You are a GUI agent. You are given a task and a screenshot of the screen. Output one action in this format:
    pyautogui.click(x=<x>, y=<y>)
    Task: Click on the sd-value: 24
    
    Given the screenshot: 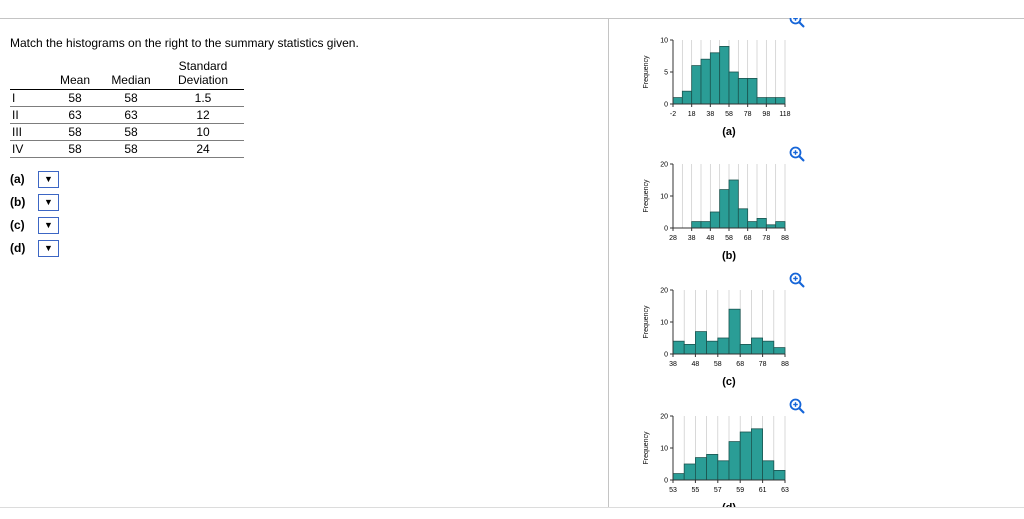 What is the action you would take?
    pyautogui.click(x=203, y=149)
    